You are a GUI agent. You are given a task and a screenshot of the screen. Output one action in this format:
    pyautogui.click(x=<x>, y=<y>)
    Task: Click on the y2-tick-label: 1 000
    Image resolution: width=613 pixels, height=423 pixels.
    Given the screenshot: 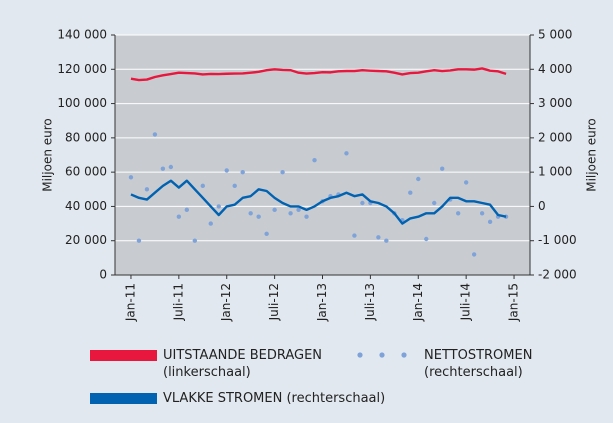 What is the action you would take?
    pyautogui.click(x=555, y=172)
    